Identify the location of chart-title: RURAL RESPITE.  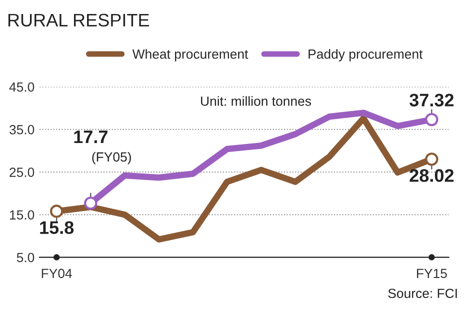
(78, 20).